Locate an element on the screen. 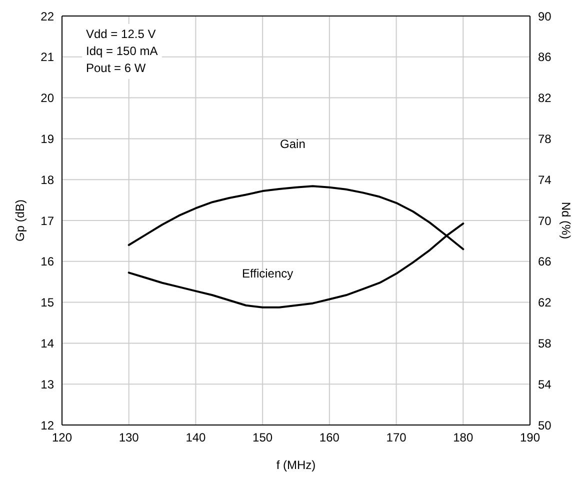  y2-tick-label: 82 is located at coordinates (545, 98).